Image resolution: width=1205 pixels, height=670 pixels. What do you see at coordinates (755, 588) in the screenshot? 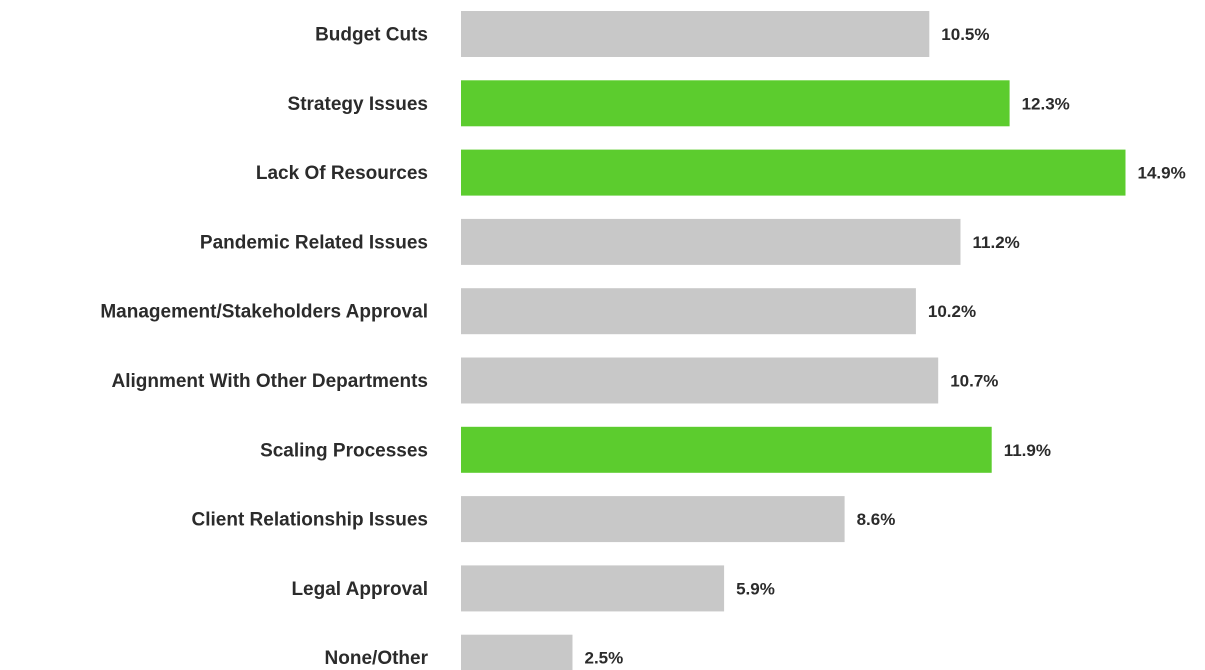
I see `value-label: 5.9%` at bounding box center [755, 588].